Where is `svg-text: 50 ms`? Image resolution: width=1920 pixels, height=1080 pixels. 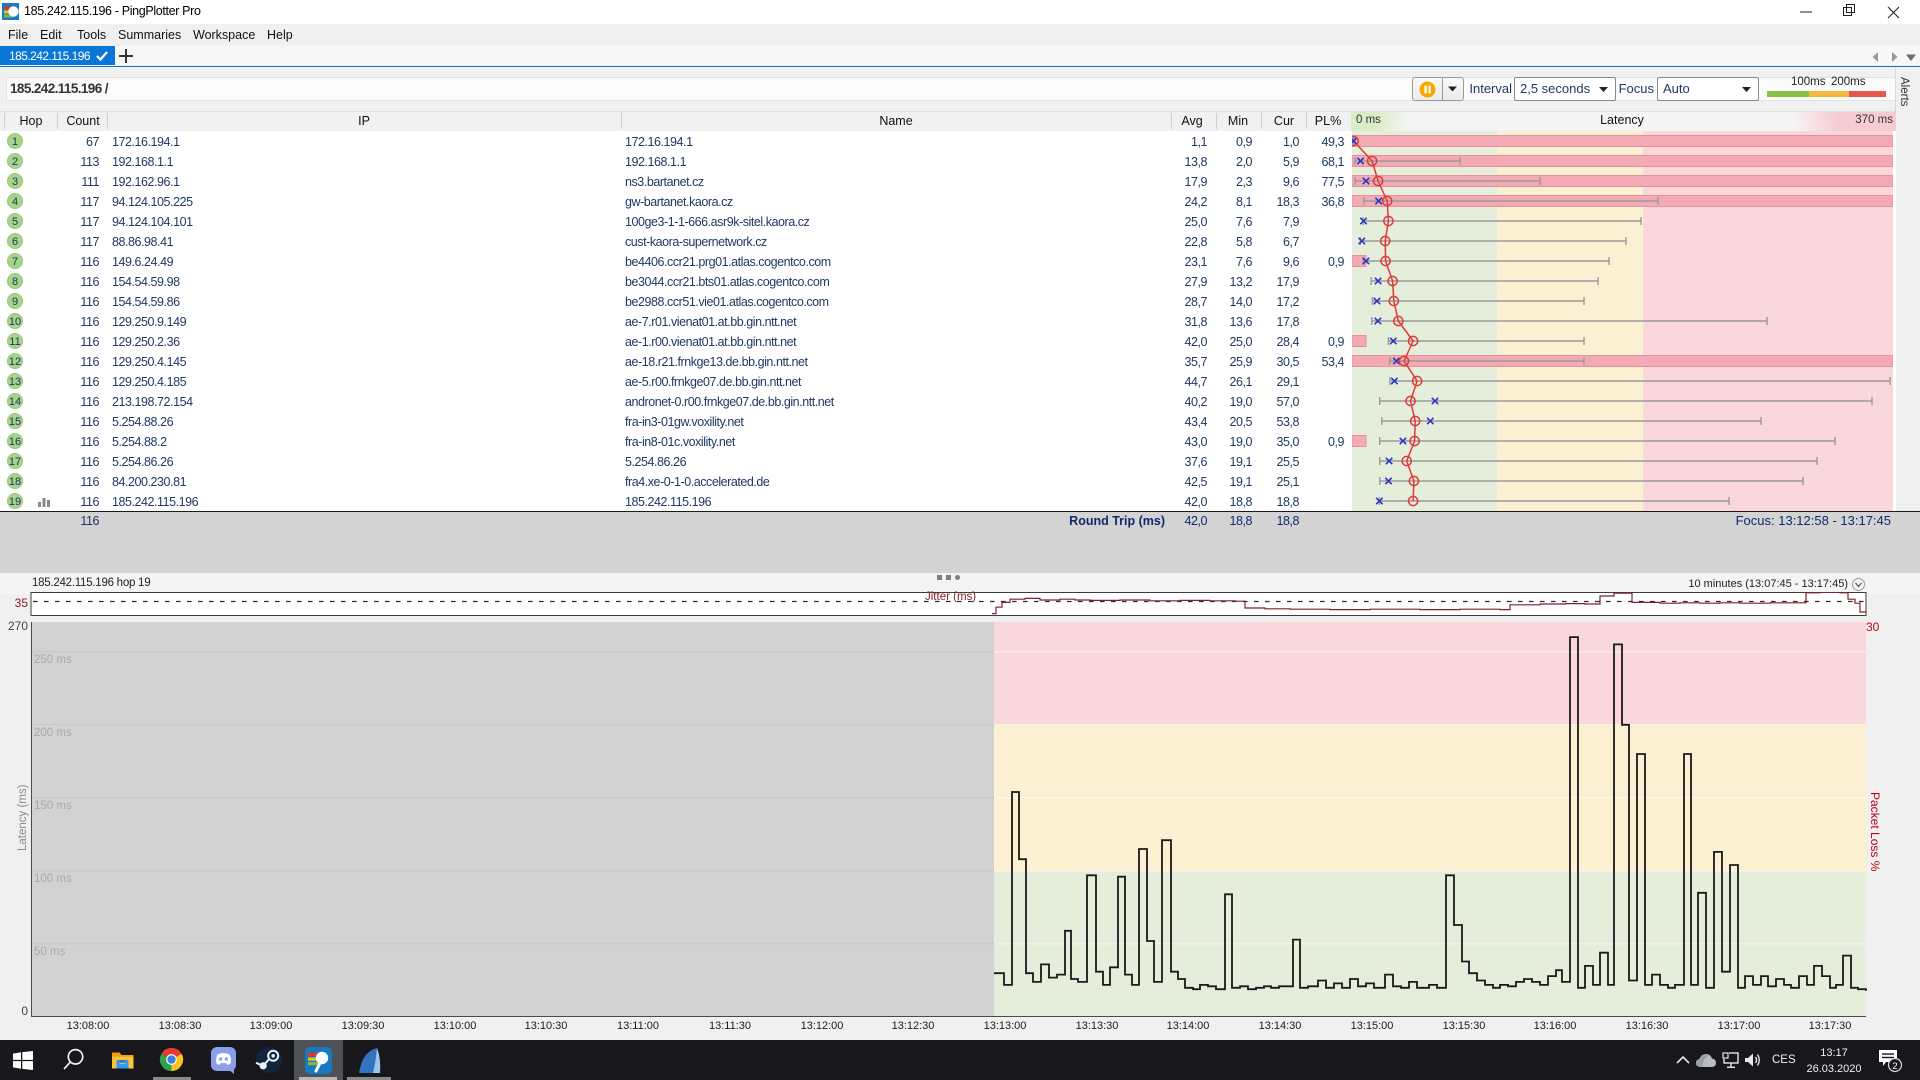
svg-text: 50 ms is located at coordinates (50, 952).